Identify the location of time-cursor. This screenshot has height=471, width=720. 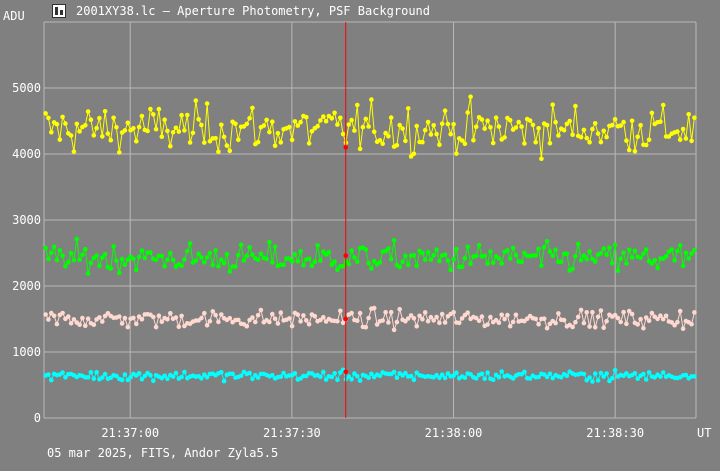
(346, 220).